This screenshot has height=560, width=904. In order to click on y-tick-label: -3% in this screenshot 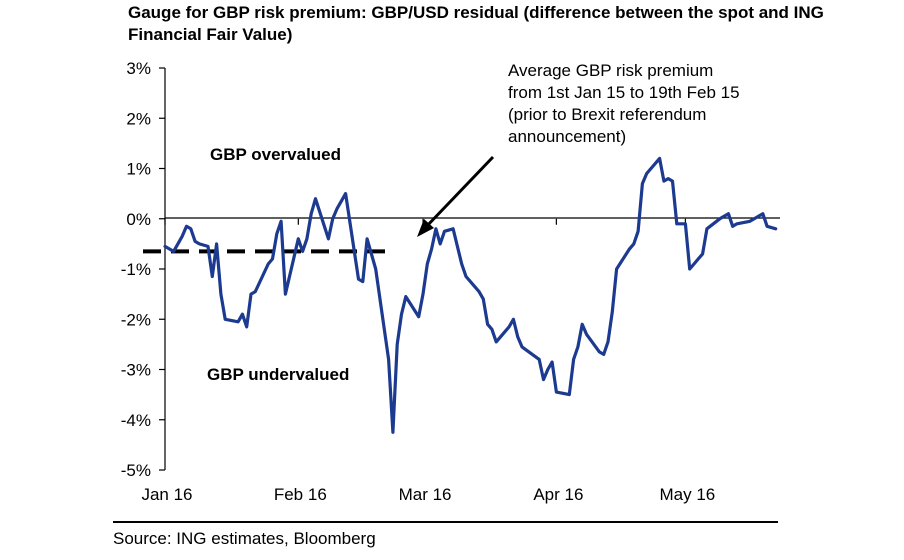, I will do `click(136, 370)`.